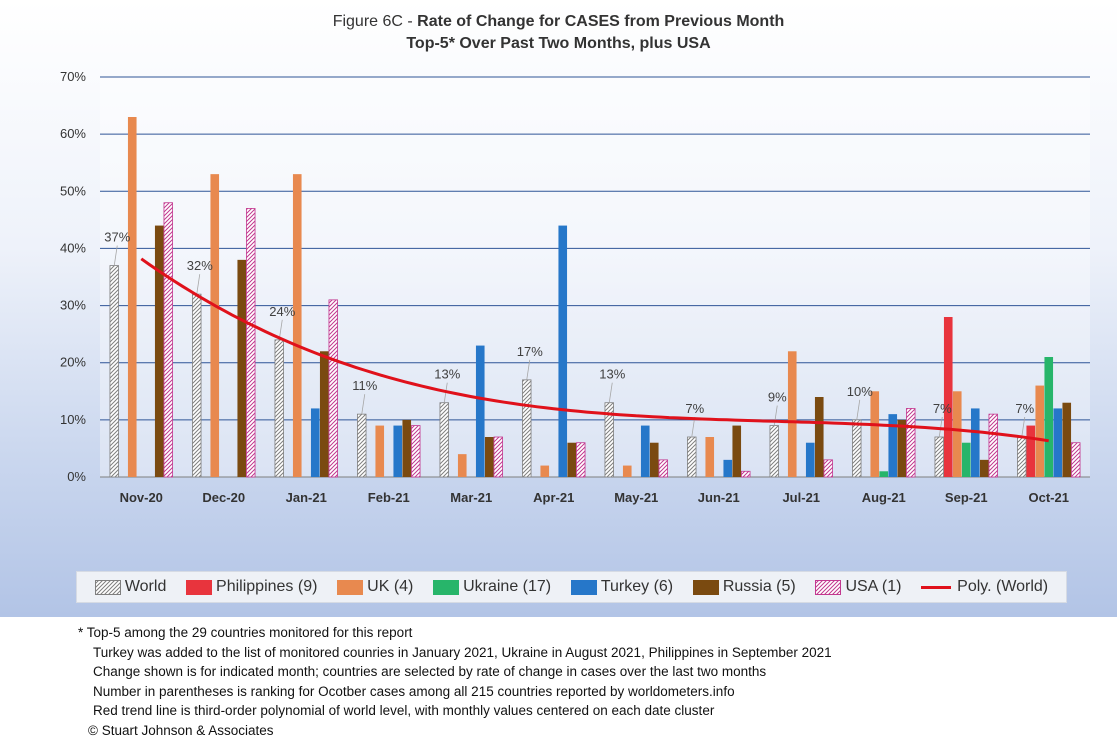 The height and width of the screenshot is (747, 1117). Describe the element at coordinates (141, 497) in the screenshot. I see `x-tick-label: Nov-20` at that location.